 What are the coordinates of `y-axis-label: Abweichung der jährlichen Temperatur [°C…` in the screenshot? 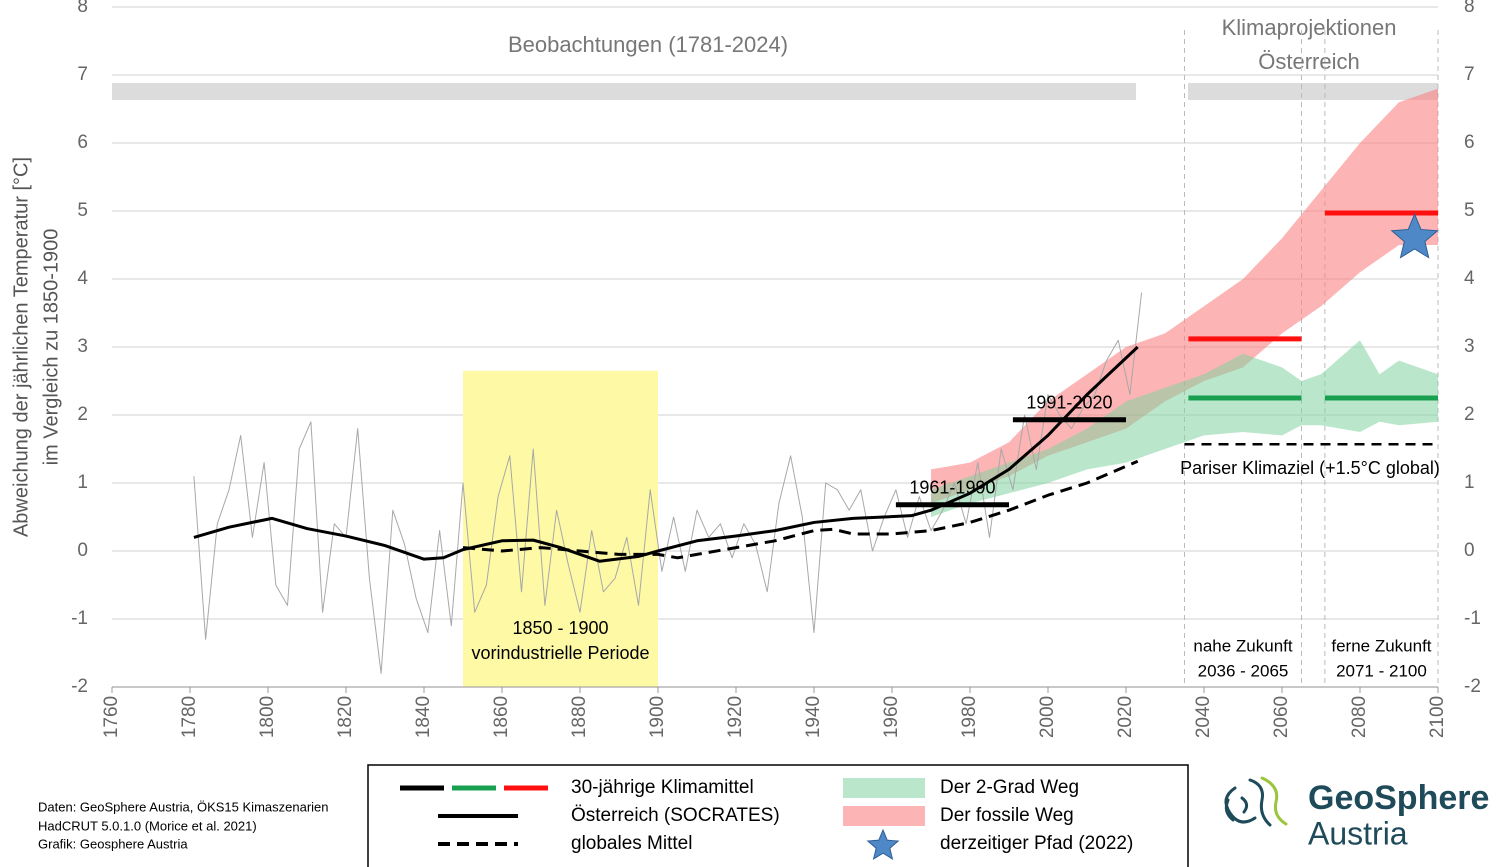 It's located at (21, 347).